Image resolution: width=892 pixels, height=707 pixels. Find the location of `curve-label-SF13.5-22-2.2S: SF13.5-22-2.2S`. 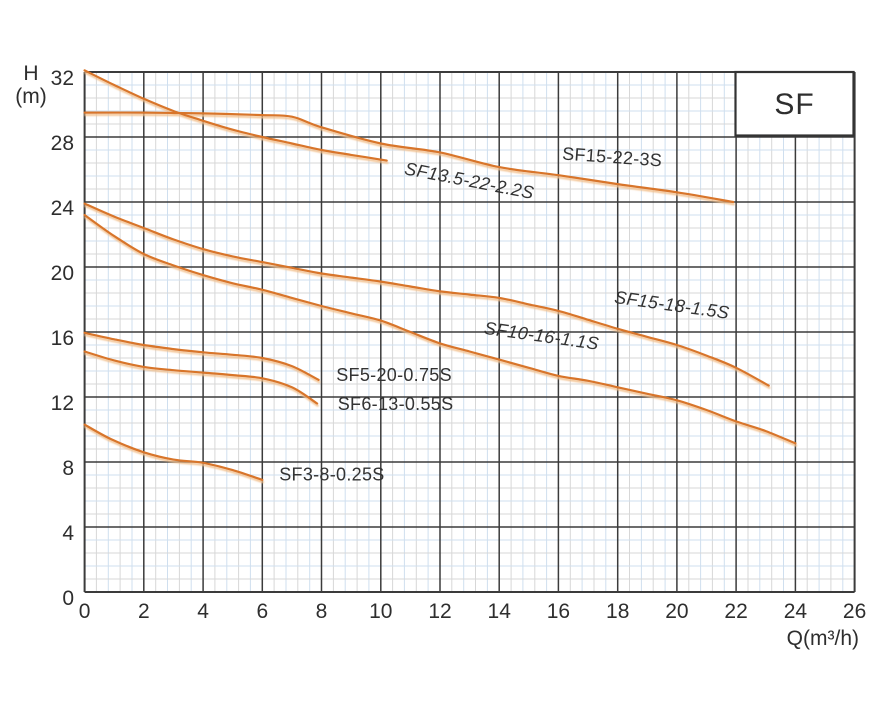

curve-label-SF13.5-22-2.2S: SF13.5-22-2.2S is located at coordinates (469, 180).